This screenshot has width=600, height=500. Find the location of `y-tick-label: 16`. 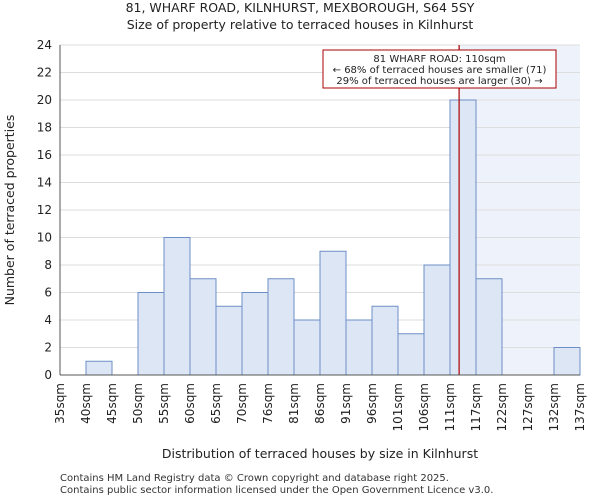

y-tick-label: 16 is located at coordinates (44, 155).